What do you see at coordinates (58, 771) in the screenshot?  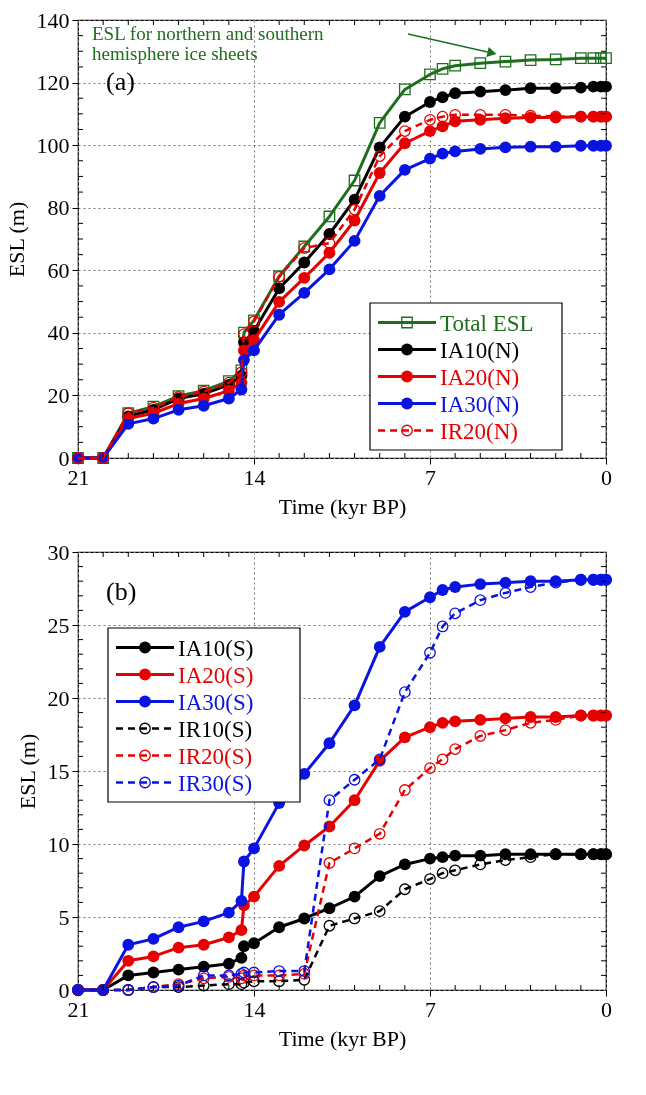 I see `y-tick-label: 15` at bounding box center [58, 771].